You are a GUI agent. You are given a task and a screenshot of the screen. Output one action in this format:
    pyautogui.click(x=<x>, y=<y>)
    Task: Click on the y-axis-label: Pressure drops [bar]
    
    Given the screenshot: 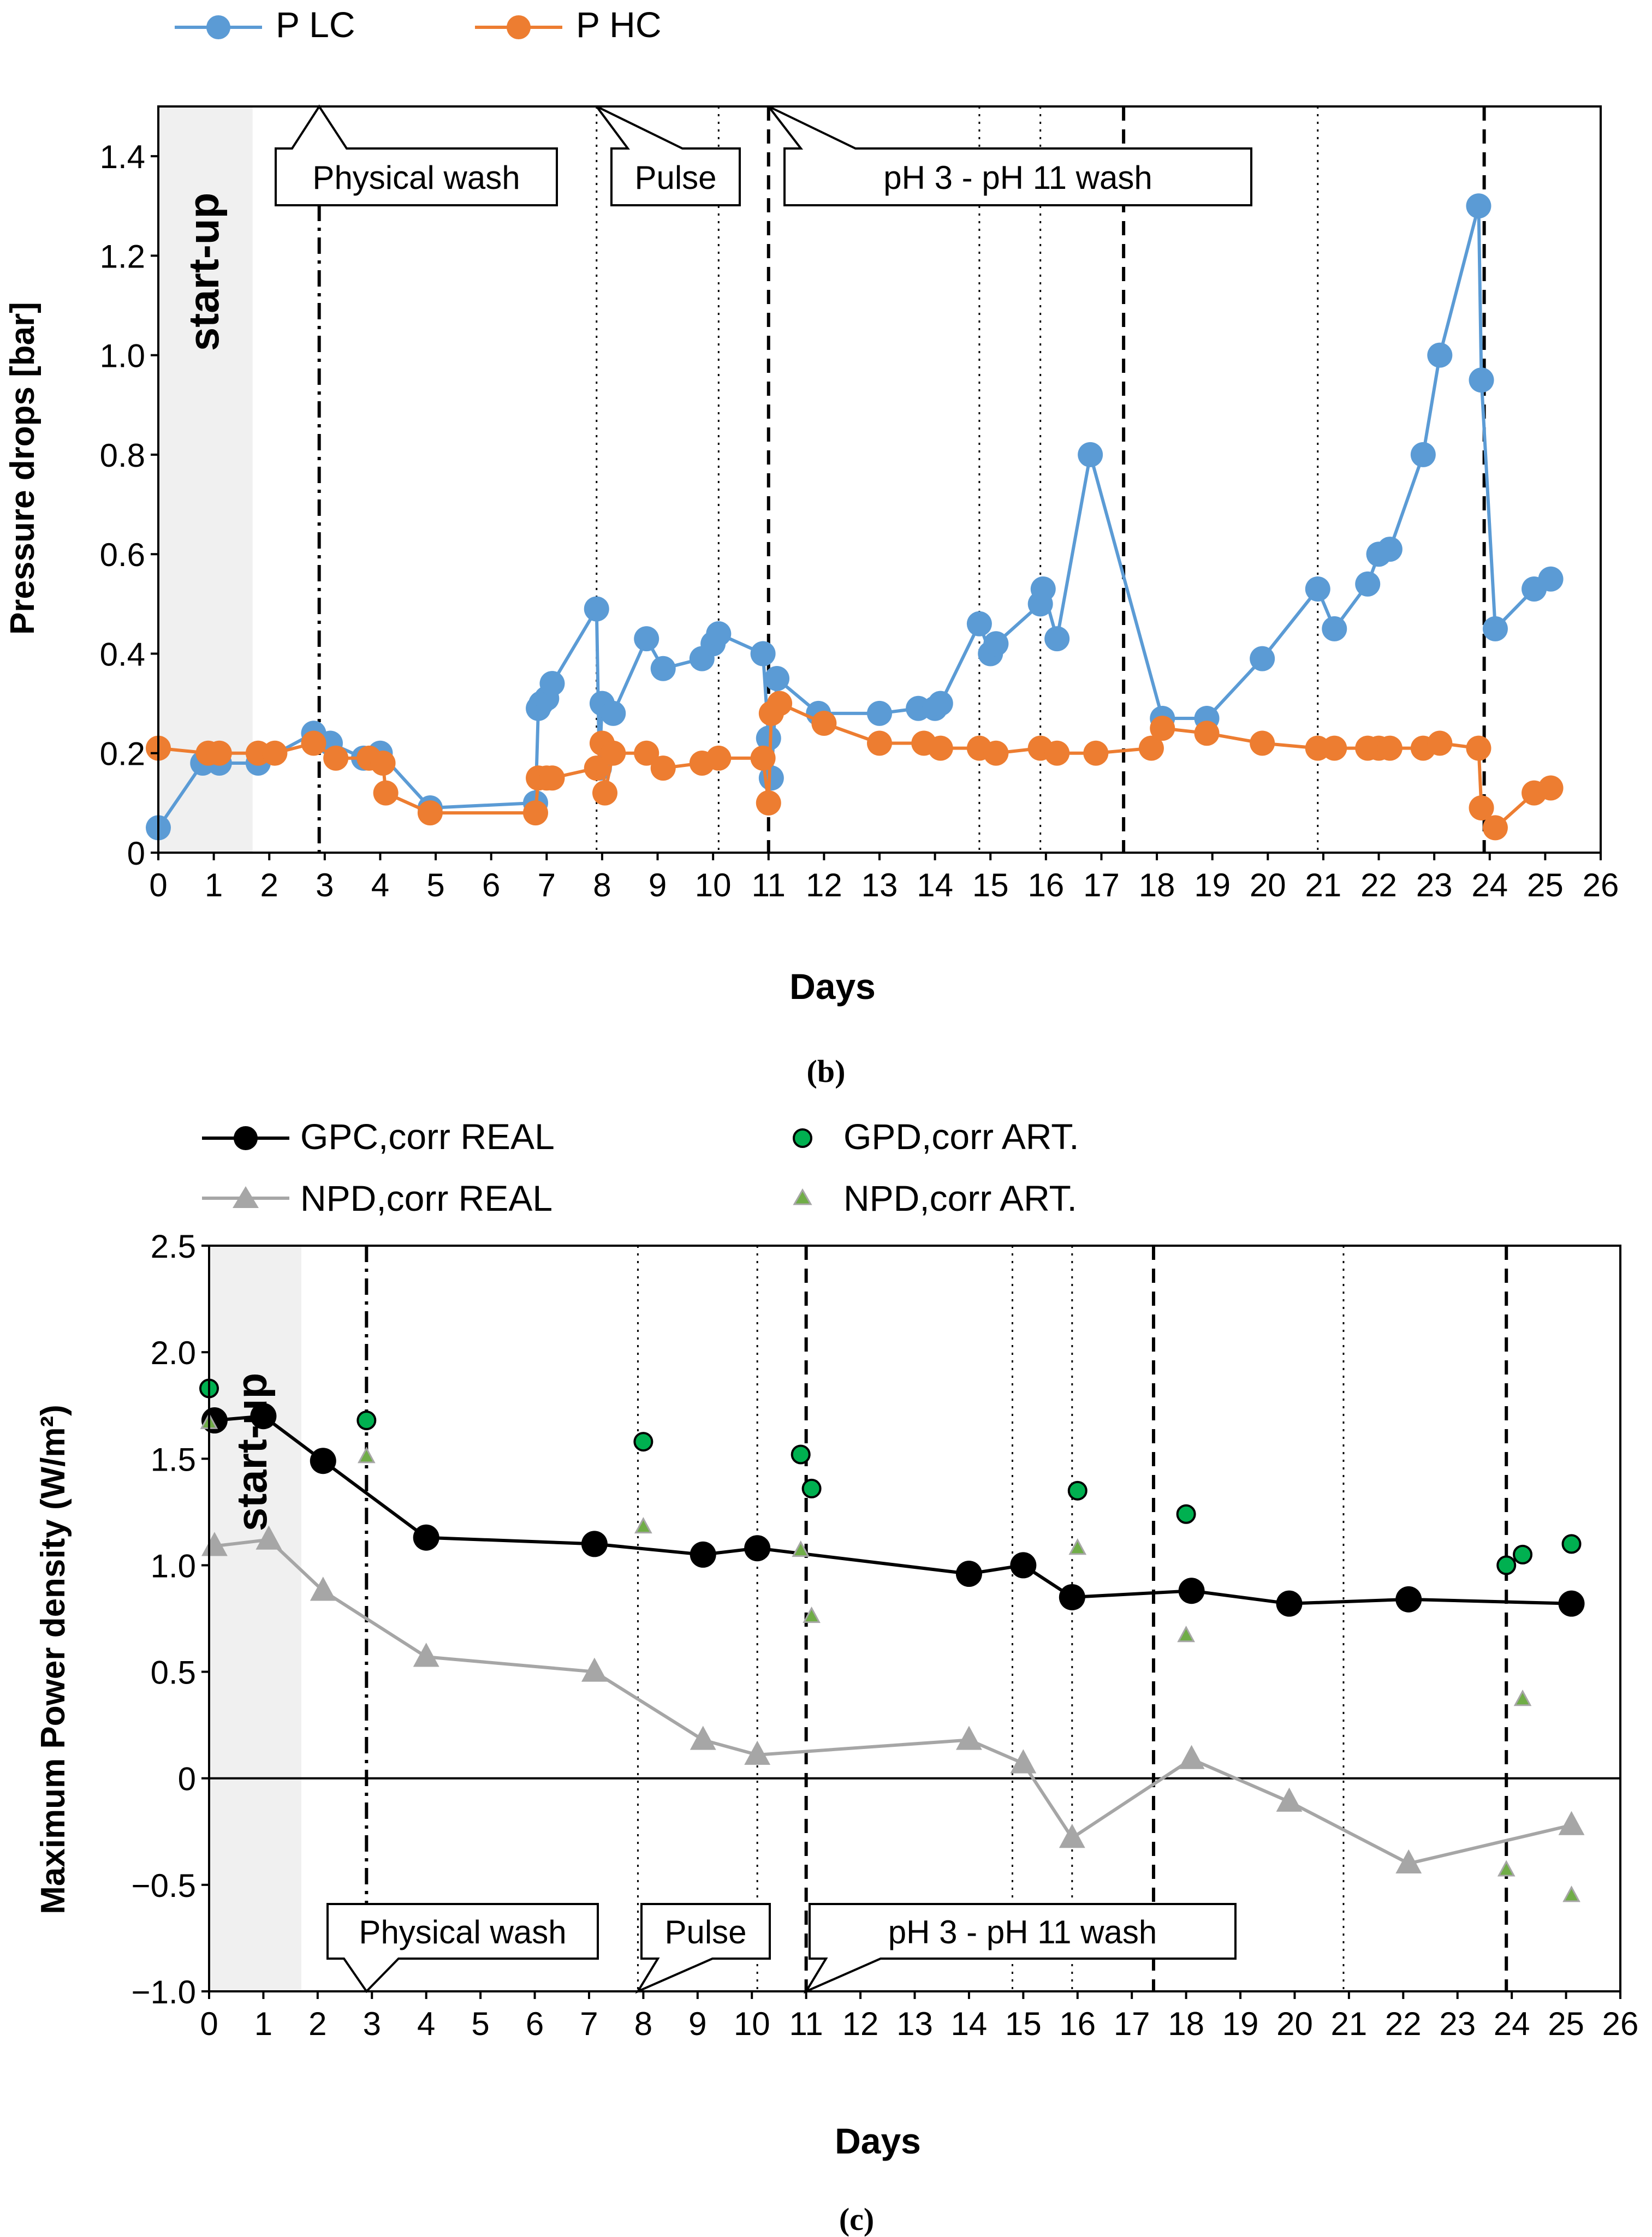 What is the action you would take?
    pyautogui.click(x=22, y=468)
    